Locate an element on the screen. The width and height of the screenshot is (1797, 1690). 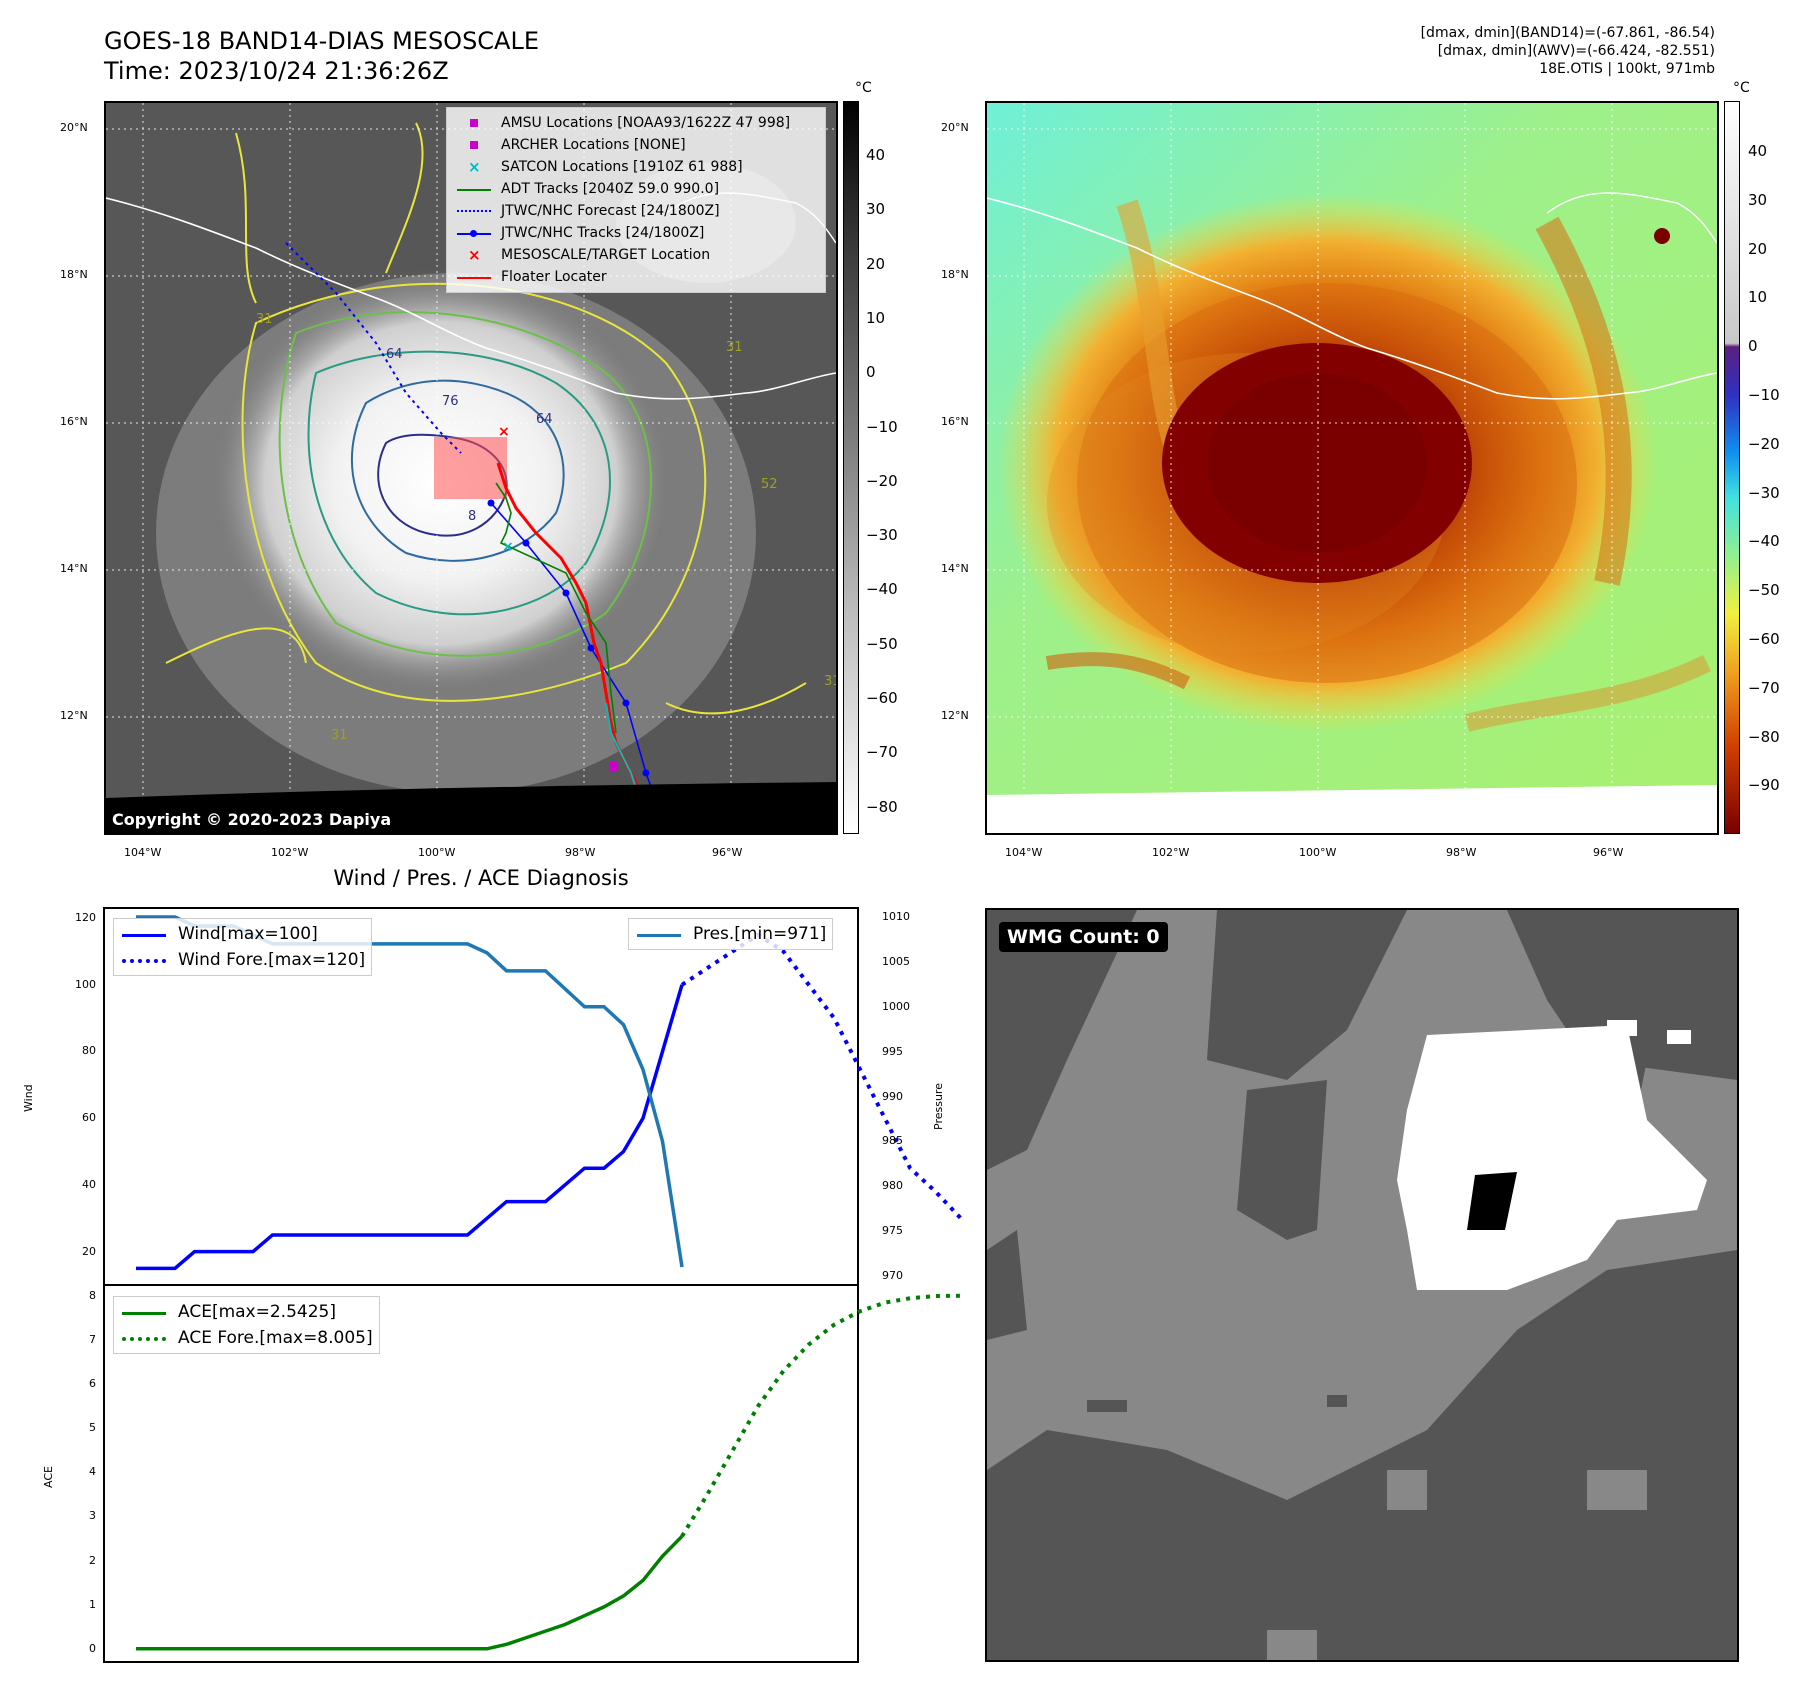
axis-tick: 6 is located at coordinates (92, 1384).